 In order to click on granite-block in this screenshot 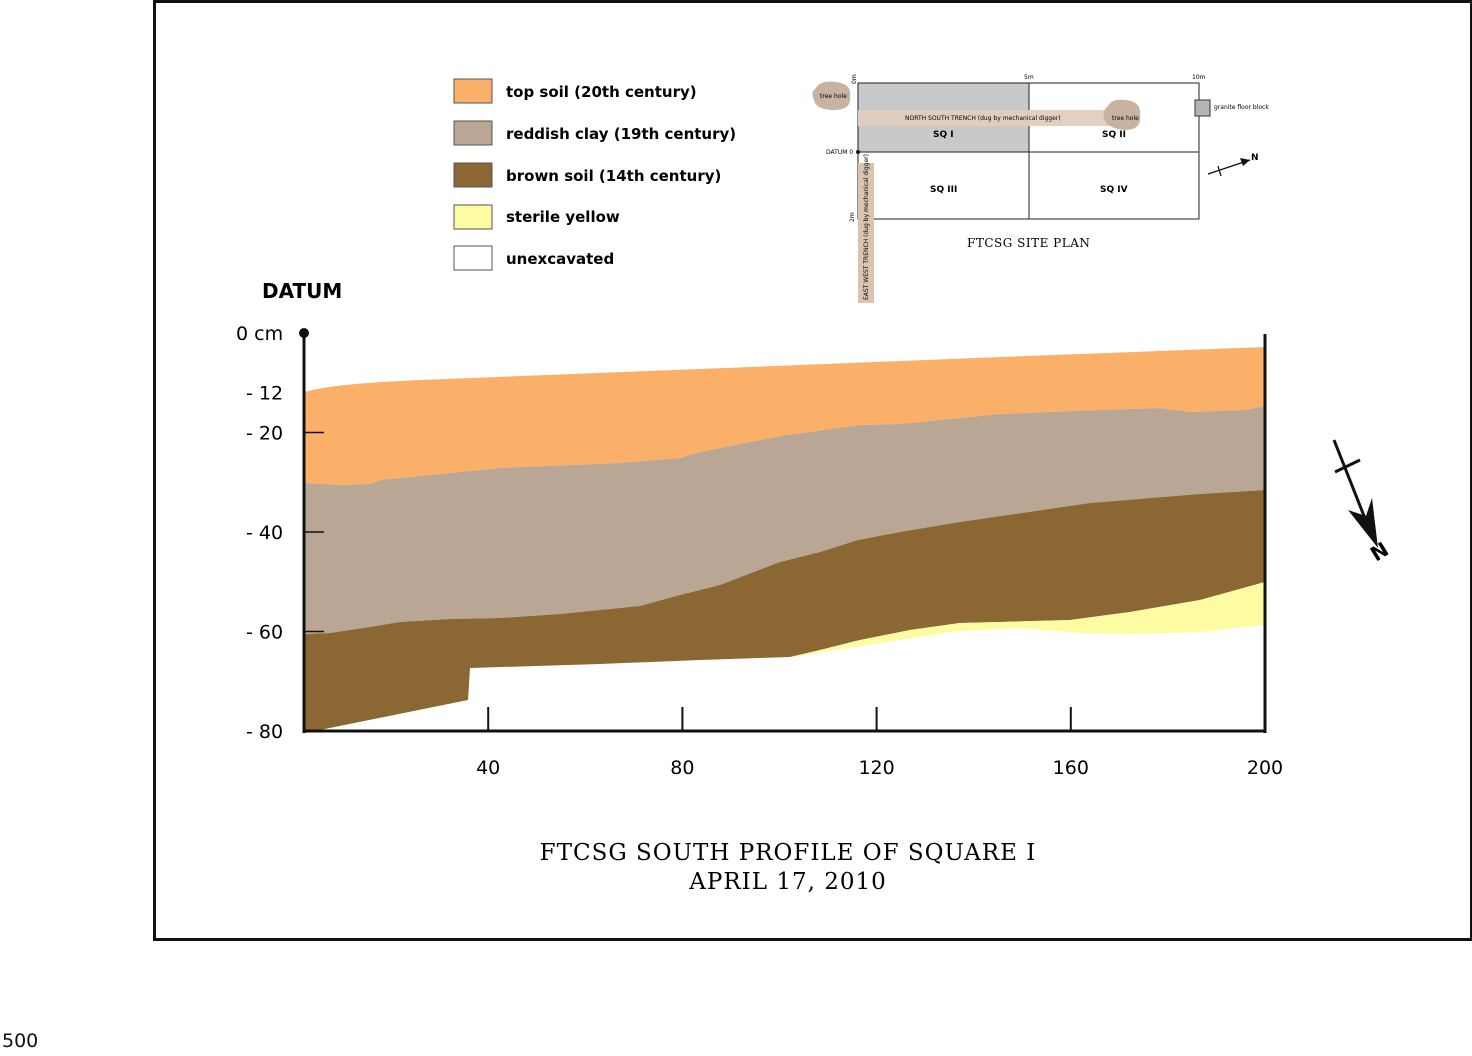, I will do `click(1202, 108)`.